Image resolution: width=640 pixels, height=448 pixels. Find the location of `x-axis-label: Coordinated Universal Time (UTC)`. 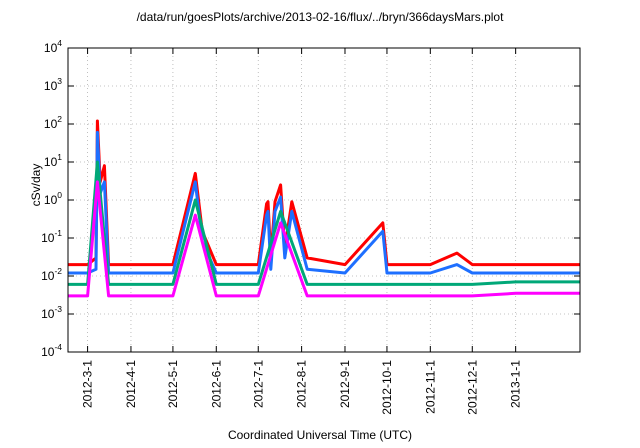

x-axis-label: Coordinated Universal Time (UTC) is located at coordinates (320, 435).